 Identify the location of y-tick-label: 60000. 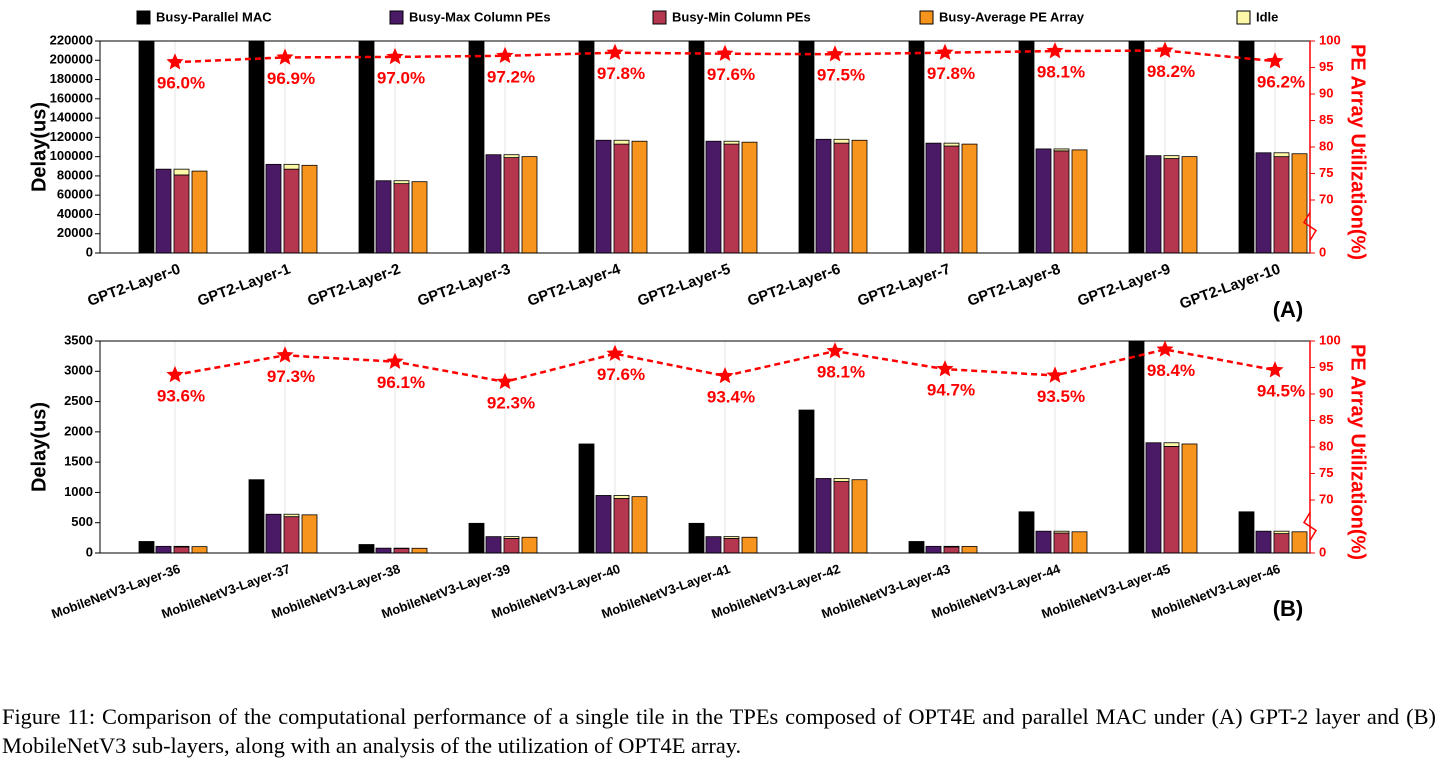
(75, 194).